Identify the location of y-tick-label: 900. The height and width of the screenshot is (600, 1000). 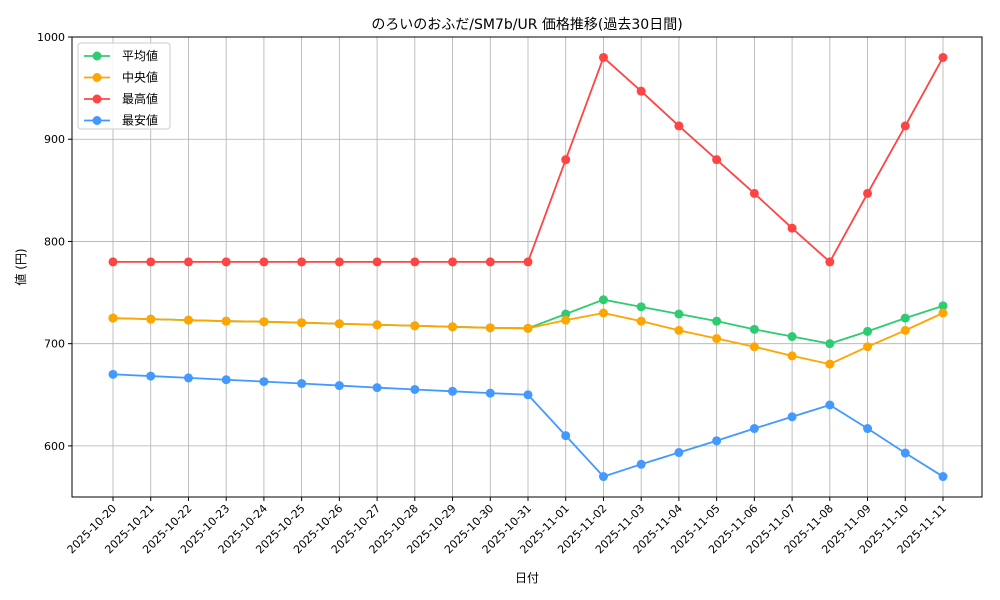
(54, 139).